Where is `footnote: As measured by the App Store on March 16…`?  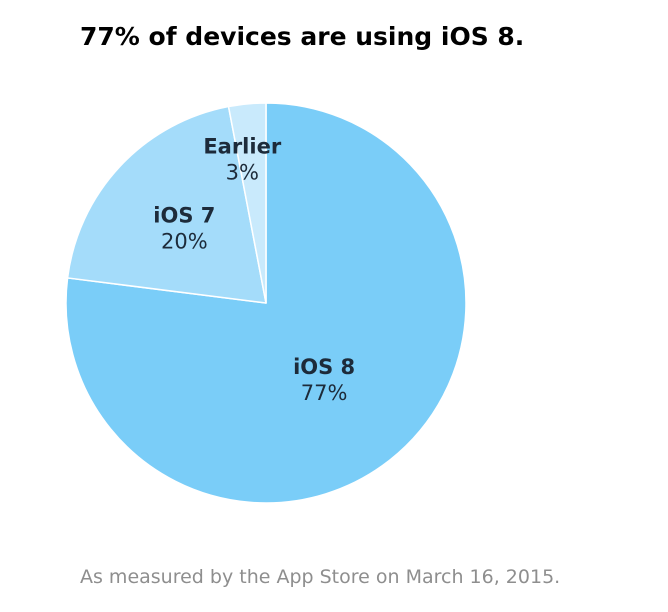
footnote: As measured by the App Store on March 16… is located at coordinates (320, 577).